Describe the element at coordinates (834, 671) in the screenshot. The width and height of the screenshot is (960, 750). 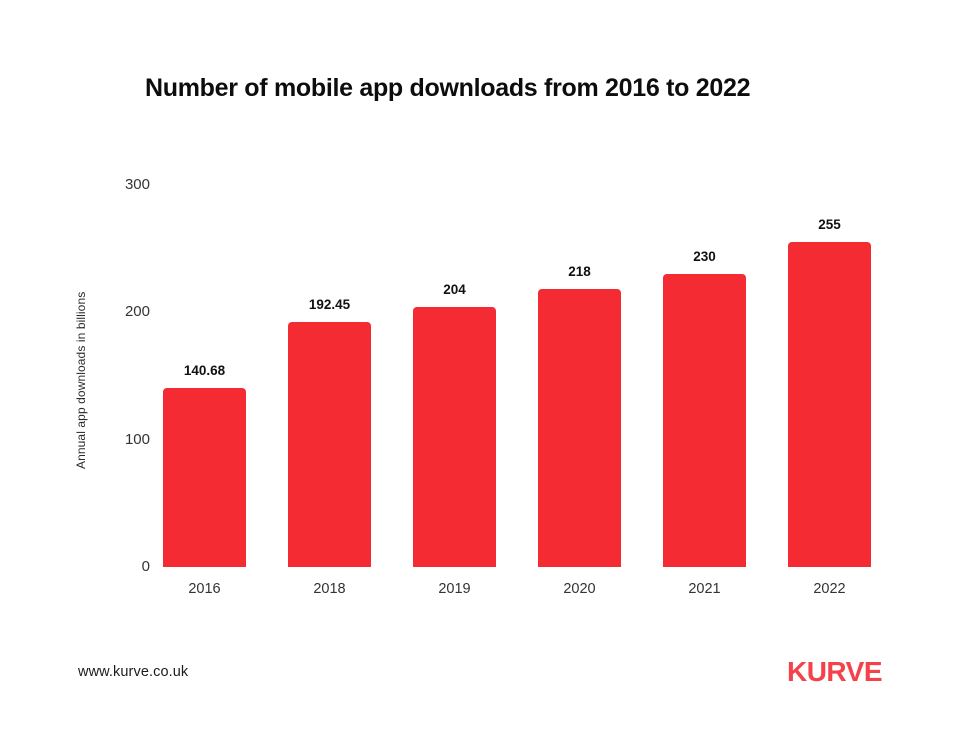
I see `brand-logo: KURVE` at that location.